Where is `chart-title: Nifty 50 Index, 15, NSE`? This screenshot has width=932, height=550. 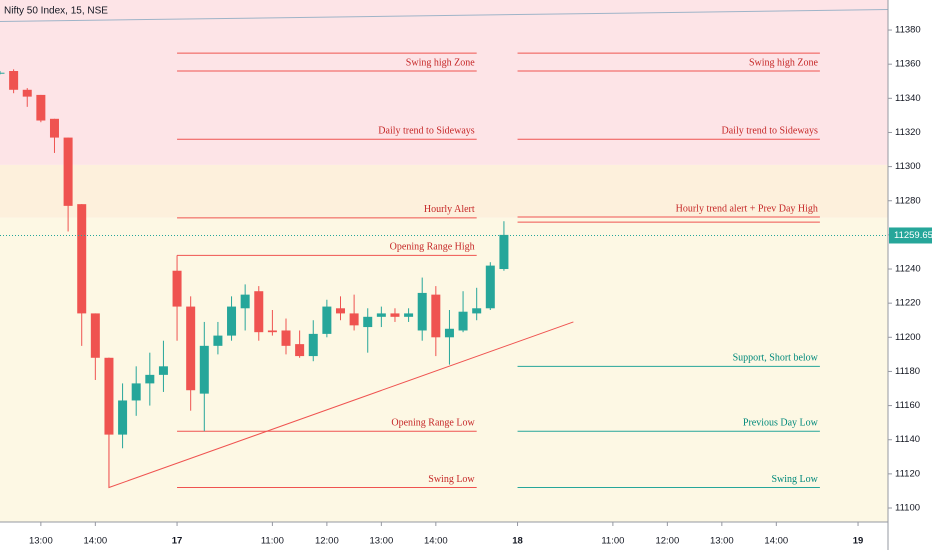 chart-title: Nifty 50 Index, 15, NSE is located at coordinates (56, 11).